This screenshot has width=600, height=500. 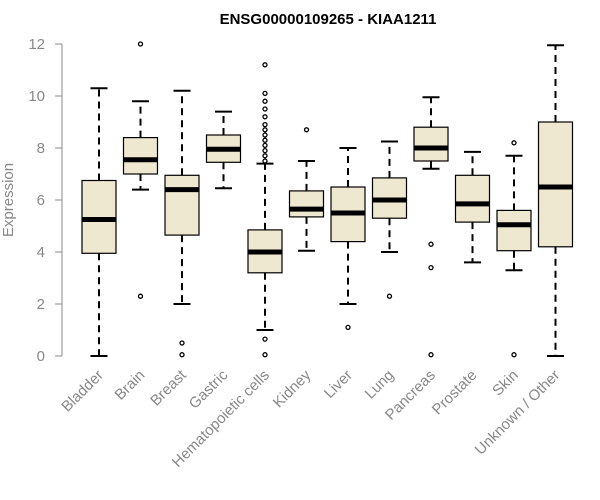 What do you see at coordinates (223, 150) in the screenshot?
I see `box-gastric` at bounding box center [223, 150].